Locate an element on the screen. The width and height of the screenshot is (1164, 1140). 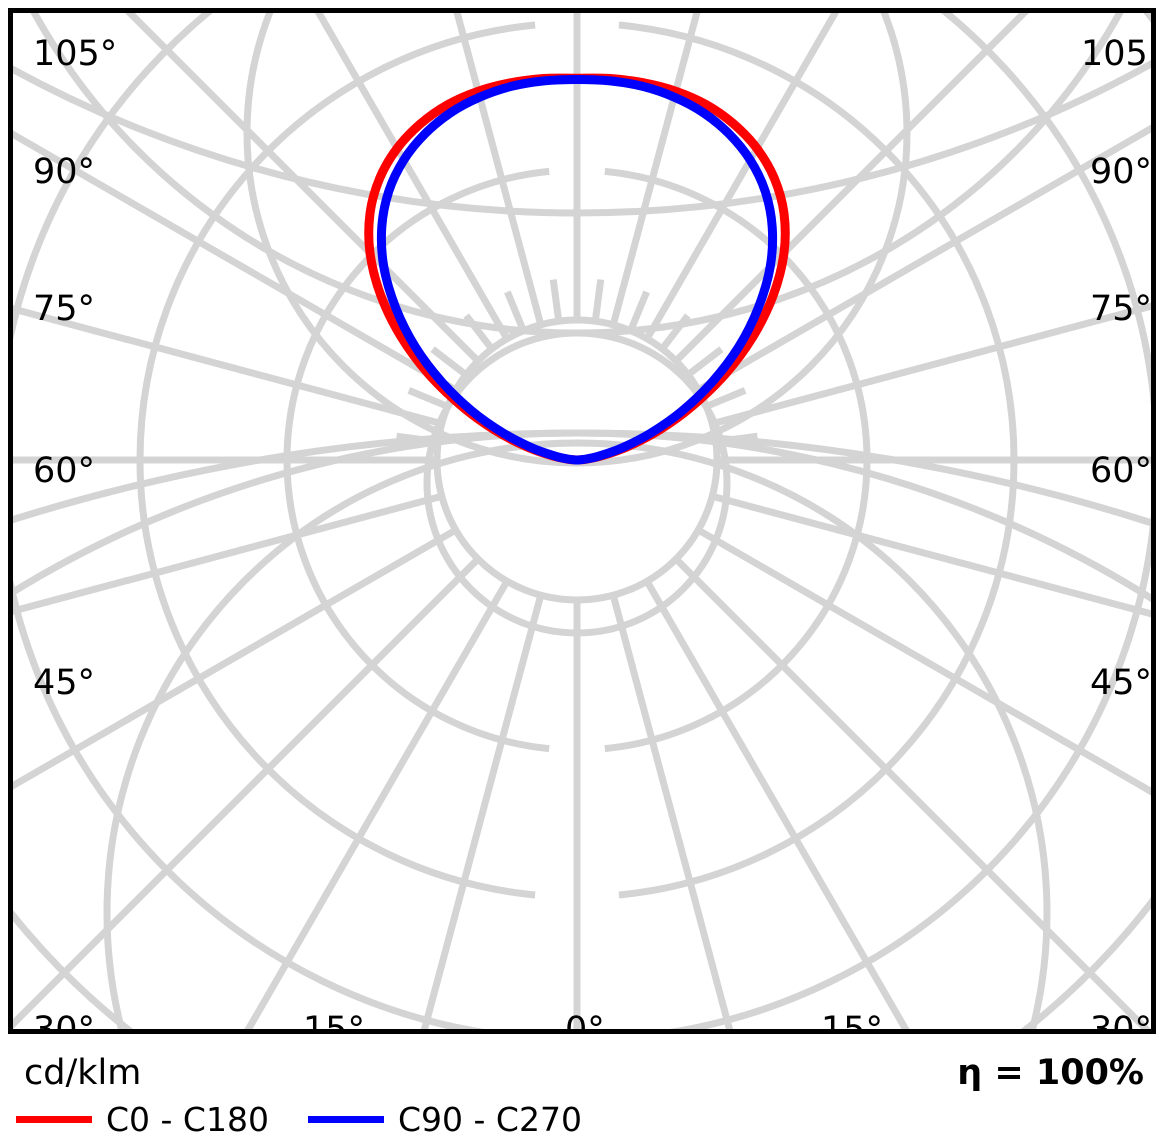
grid-tick--52.5 is located at coordinates (449, 362).